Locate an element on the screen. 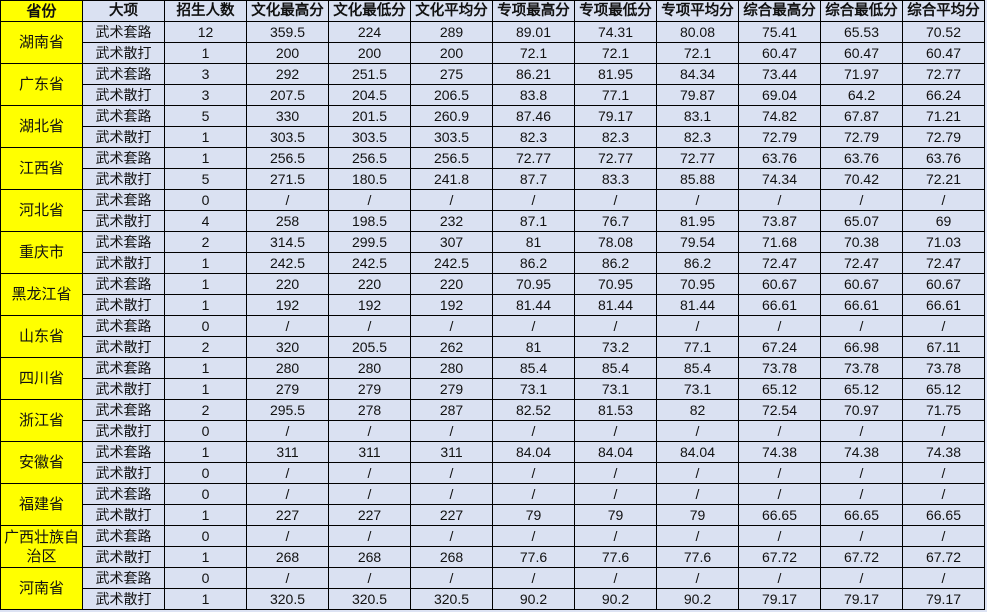 The image size is (987, 612). score-cell: 289 is located at coordinates (451, 32).